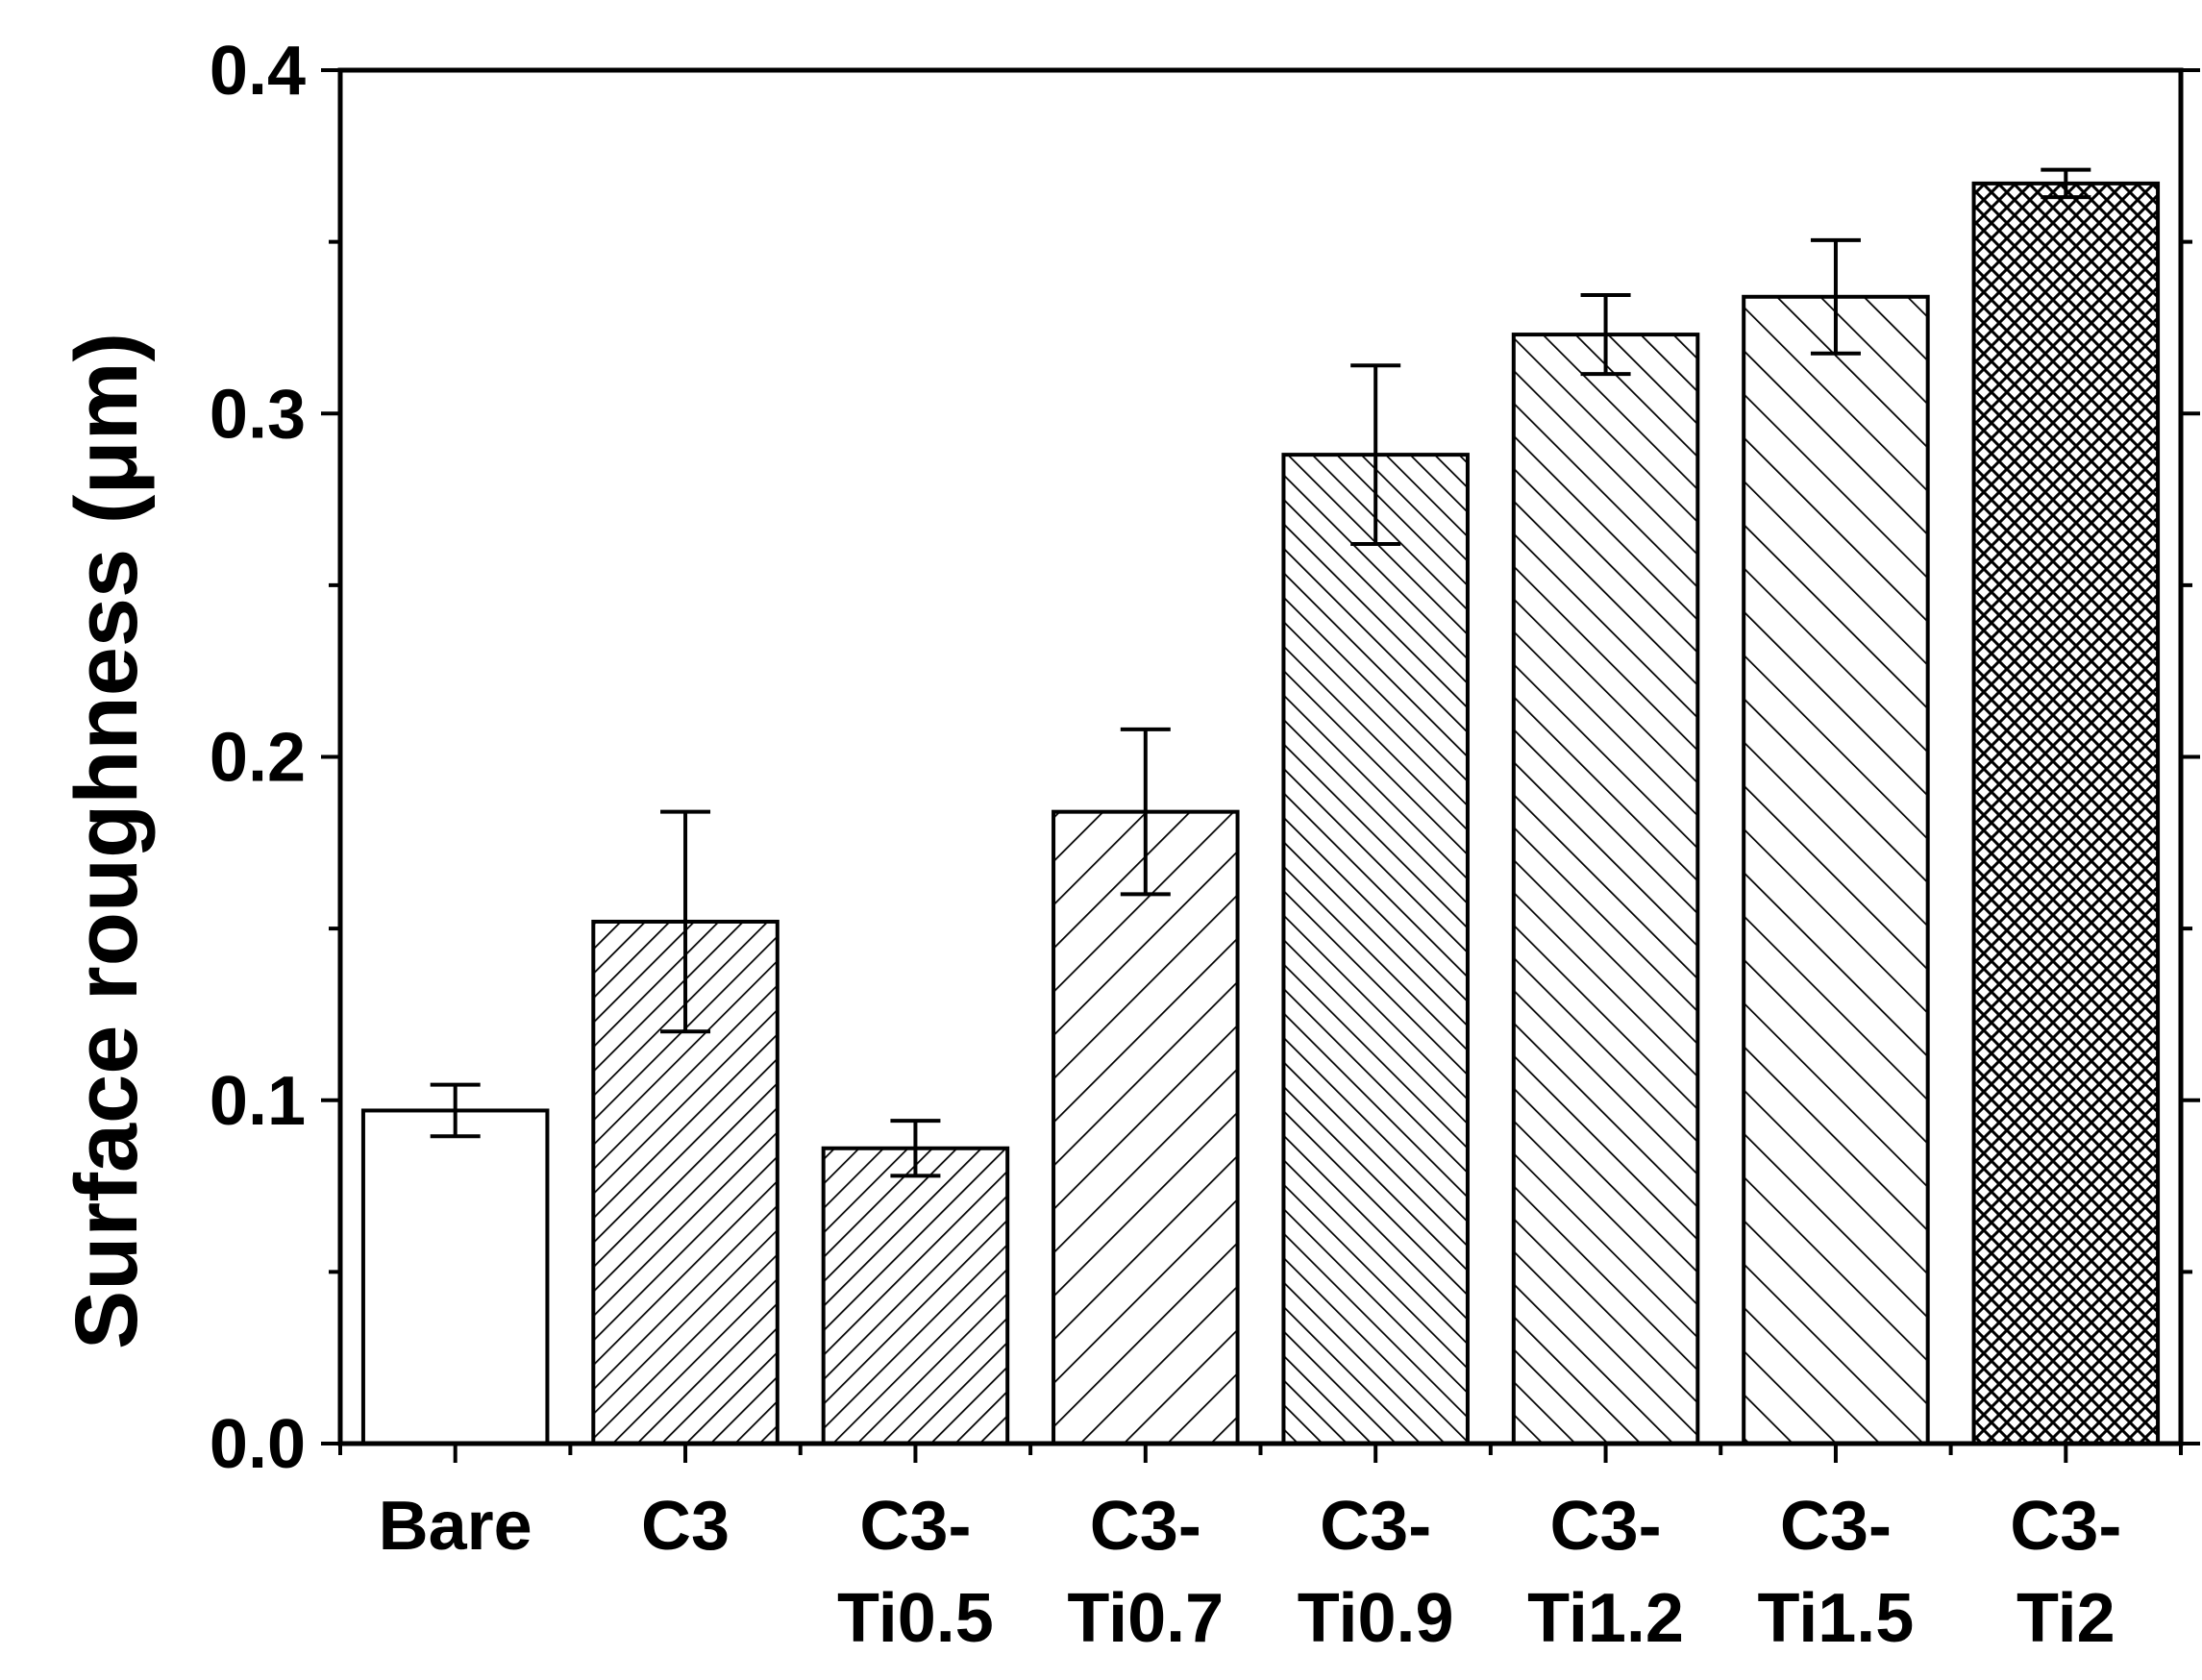 This screenshot has width=2202, height=1680. What do you see at coordinates (1376, 1618) in the screenshot?
I see `x-tick-label: Ti0.9` at bounding box center [1376, 1618].